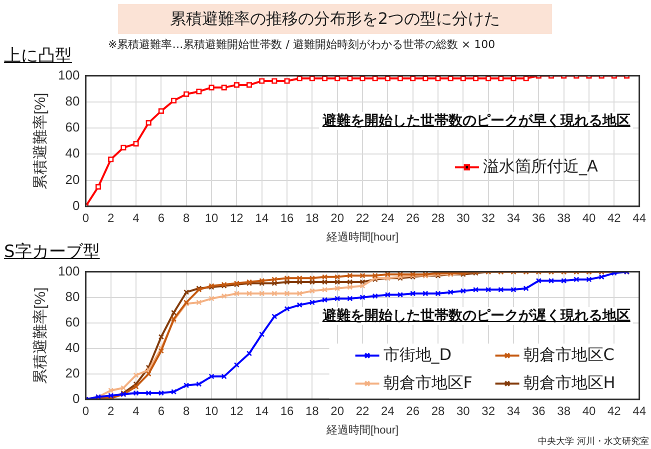  Describe the element at coordinates (427, 382) in the screenshot. I see `legend-label: 朝倉市地区F` at that location.